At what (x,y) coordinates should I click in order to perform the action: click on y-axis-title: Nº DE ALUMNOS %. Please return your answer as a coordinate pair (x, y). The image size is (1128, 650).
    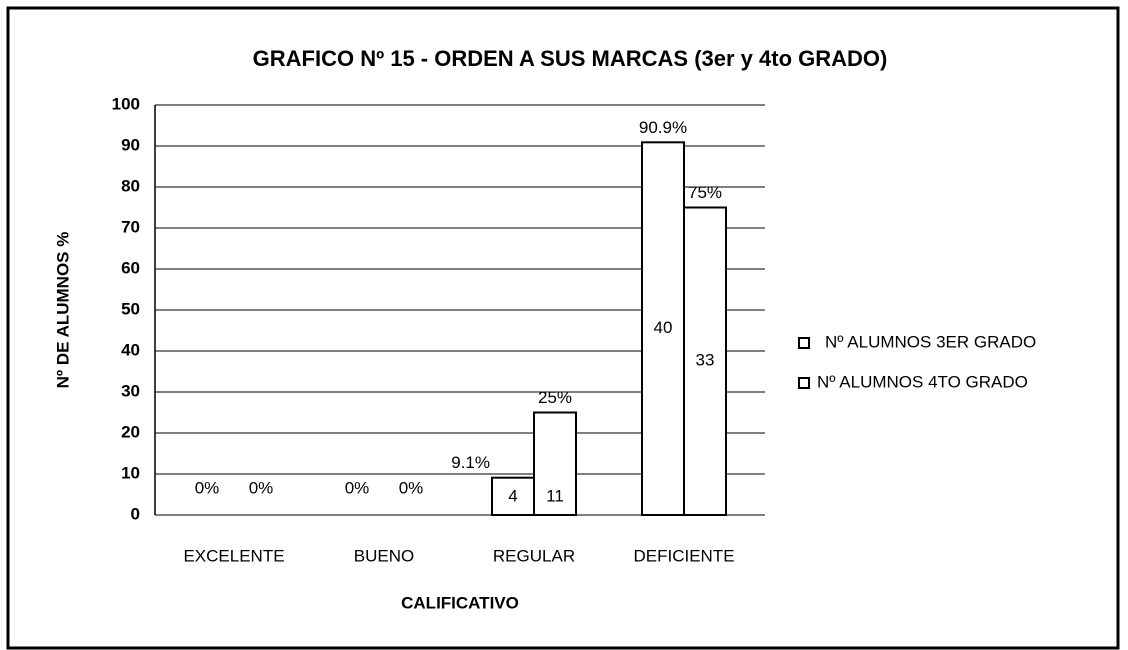
    Looking at the image, I should click on (62, 310).